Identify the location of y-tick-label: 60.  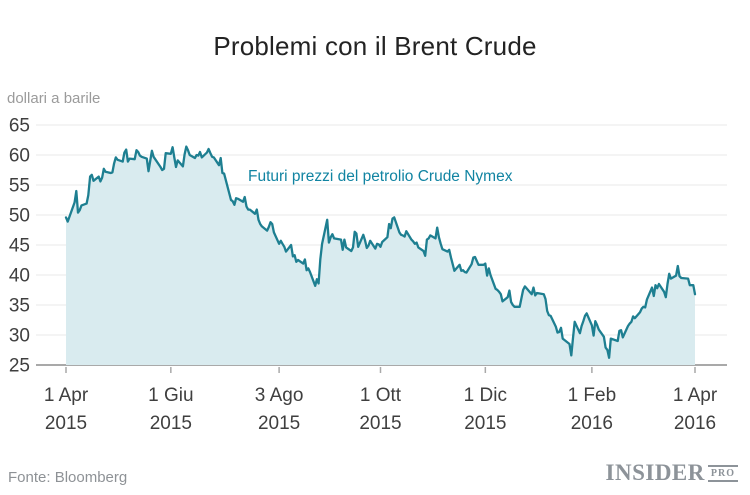
(19, 156).